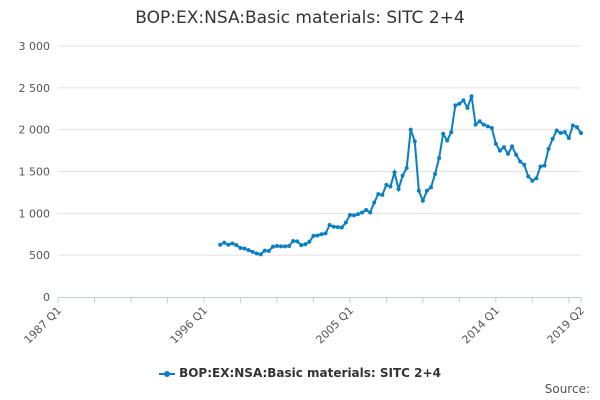 This screenshot has height=400, width=600. Describe the element at coordinates (35, 46) in the screenshot. I see `y-tick-label: 3 000` at that location.